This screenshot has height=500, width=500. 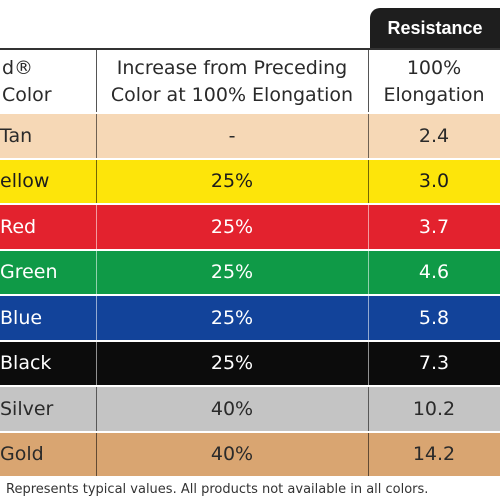 What do you see at coordinates (250, 135) in the screenshot?
I see `table-row: Tan - 2.4` at bounding box center [250, 135].